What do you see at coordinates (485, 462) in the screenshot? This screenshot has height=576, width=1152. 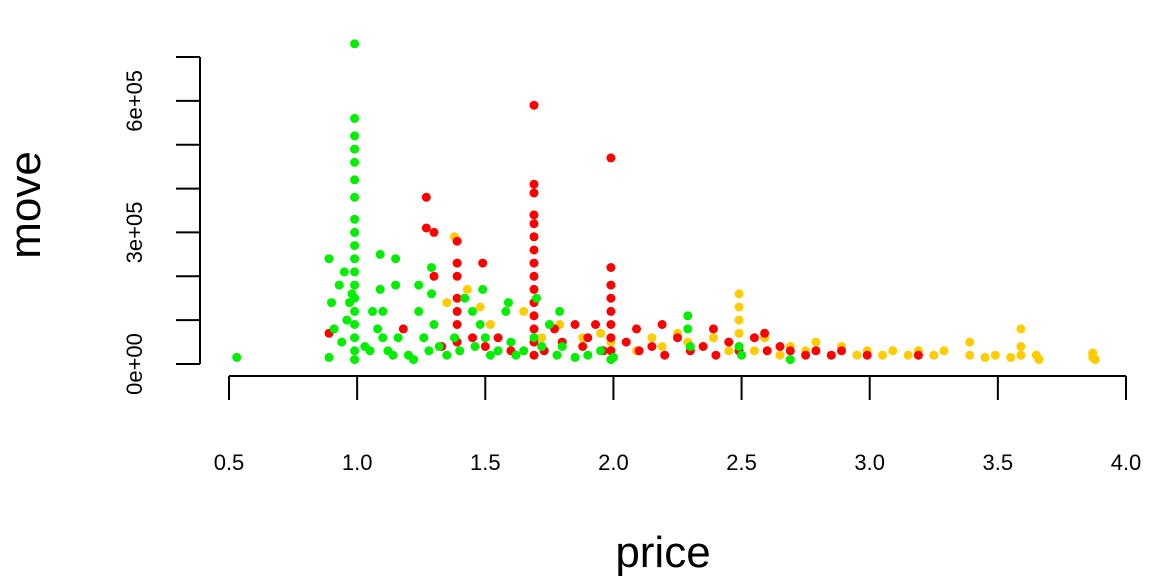 I see `x-tick-label: 1.5` at bounding box center [485, 462].